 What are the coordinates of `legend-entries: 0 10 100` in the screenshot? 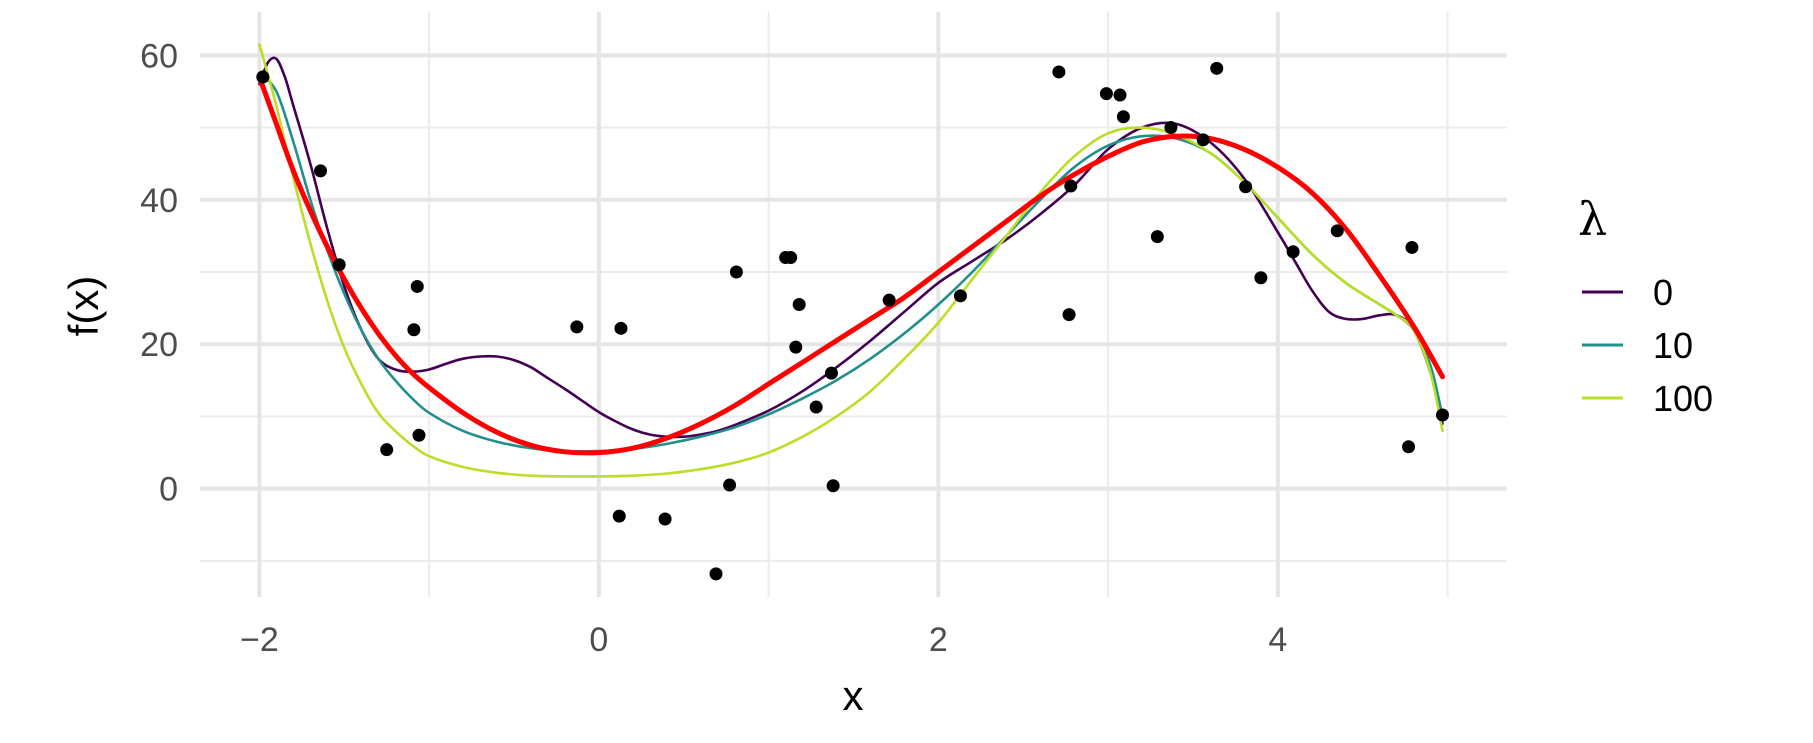 It's located at (1647, 345).